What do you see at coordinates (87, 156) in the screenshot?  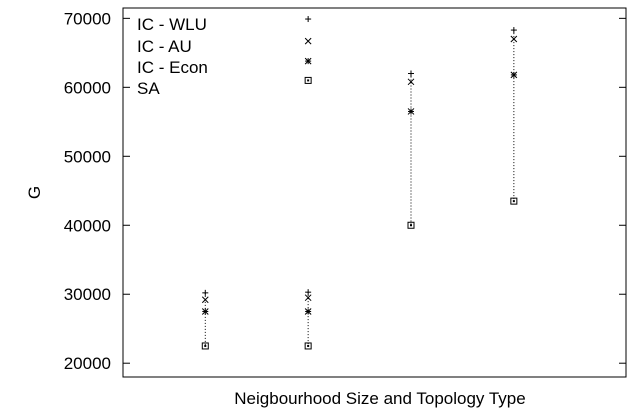 I see `y-tick-label: 50000` at bounding box center [87, 156].